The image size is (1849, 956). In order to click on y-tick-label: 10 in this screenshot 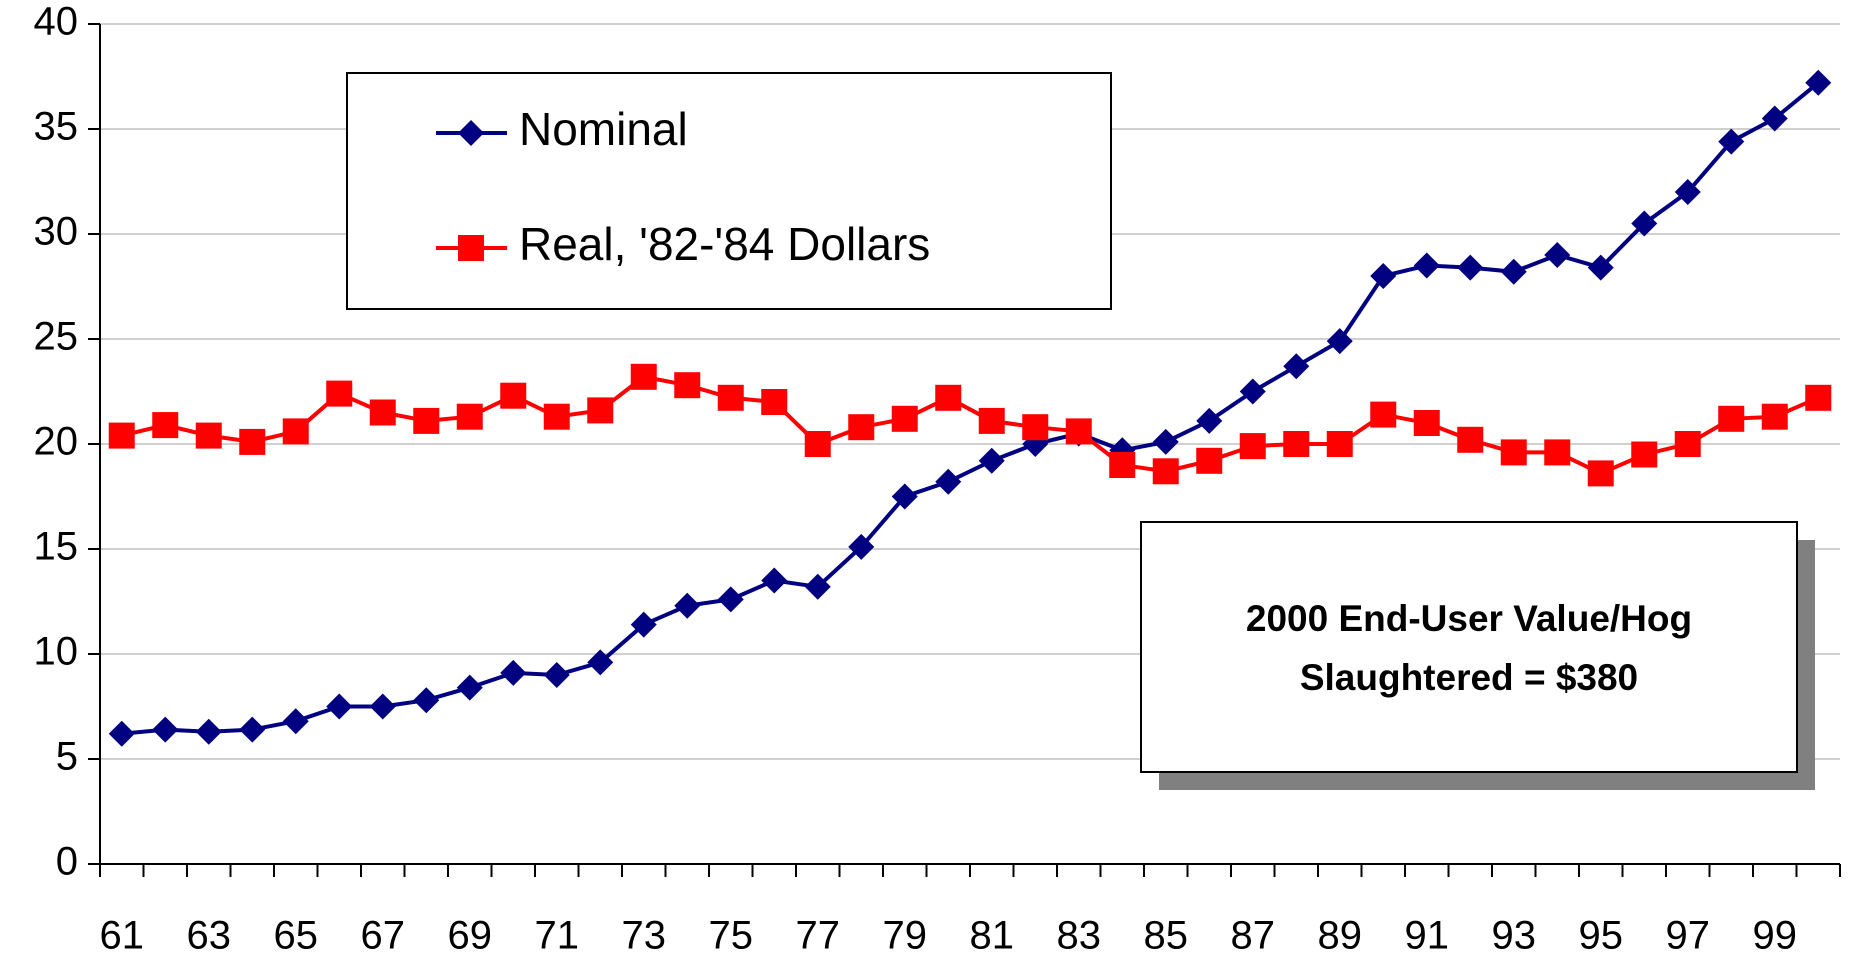, I will do `click(56, 652)`.